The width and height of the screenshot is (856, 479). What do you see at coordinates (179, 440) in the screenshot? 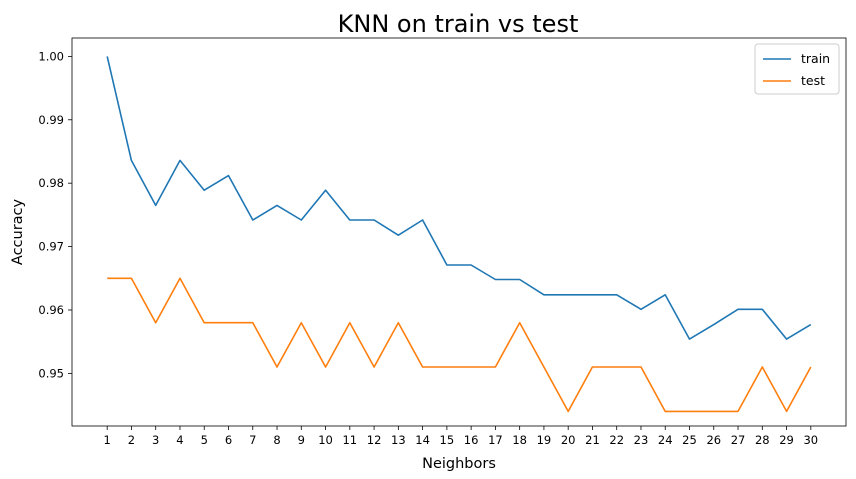
I see `x-tick-label: 4` at bounding box center [179, 440].